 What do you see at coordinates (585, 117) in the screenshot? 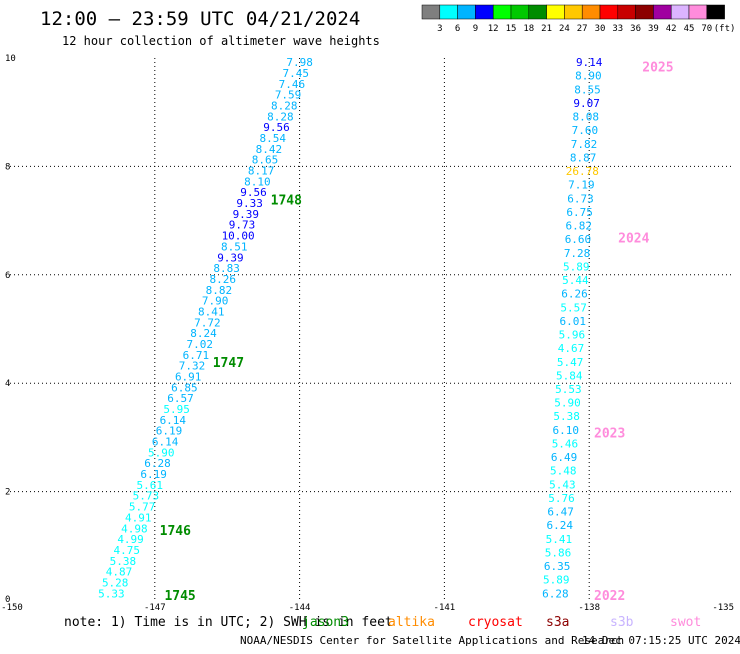
I see `wave-height-value: 8.08` at bounding box center [585, 117].